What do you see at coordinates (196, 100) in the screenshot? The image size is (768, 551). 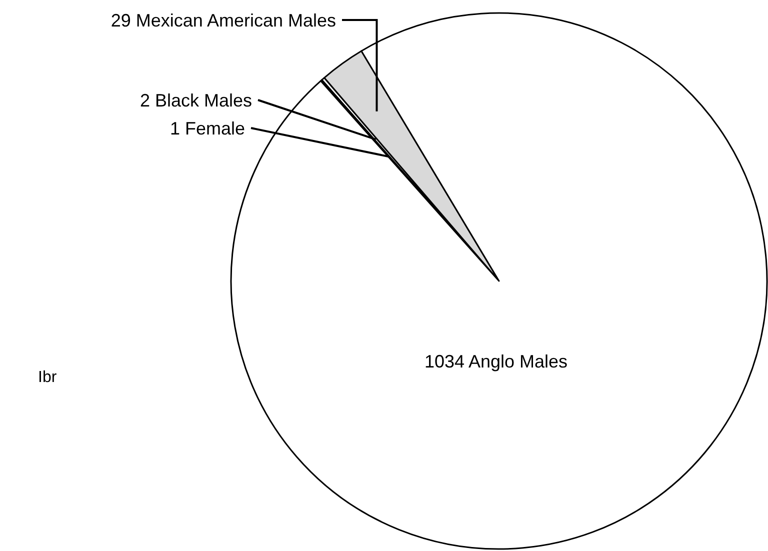 I see `slice-label: 2 Black Males` at bounding box center [196, 100].